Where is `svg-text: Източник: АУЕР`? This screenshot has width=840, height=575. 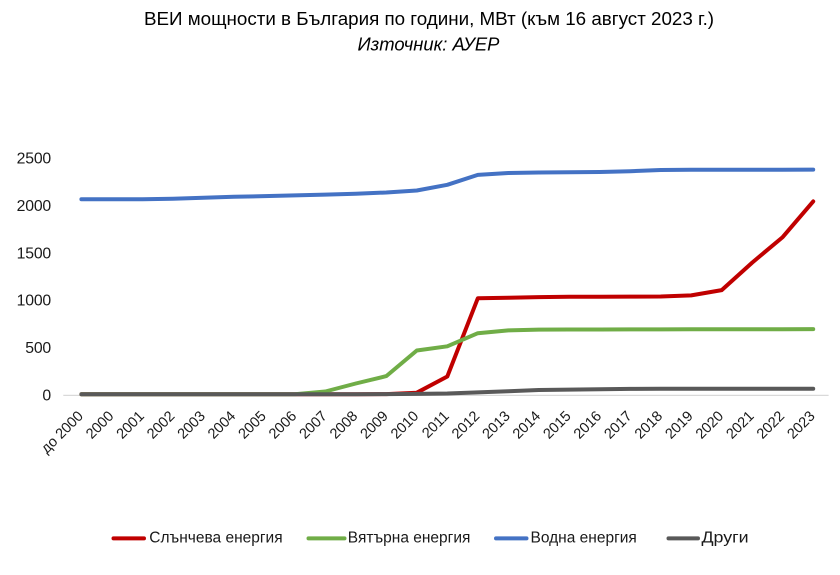
svg-text: Източник: АУЕР is located at coordinates (429, 44).